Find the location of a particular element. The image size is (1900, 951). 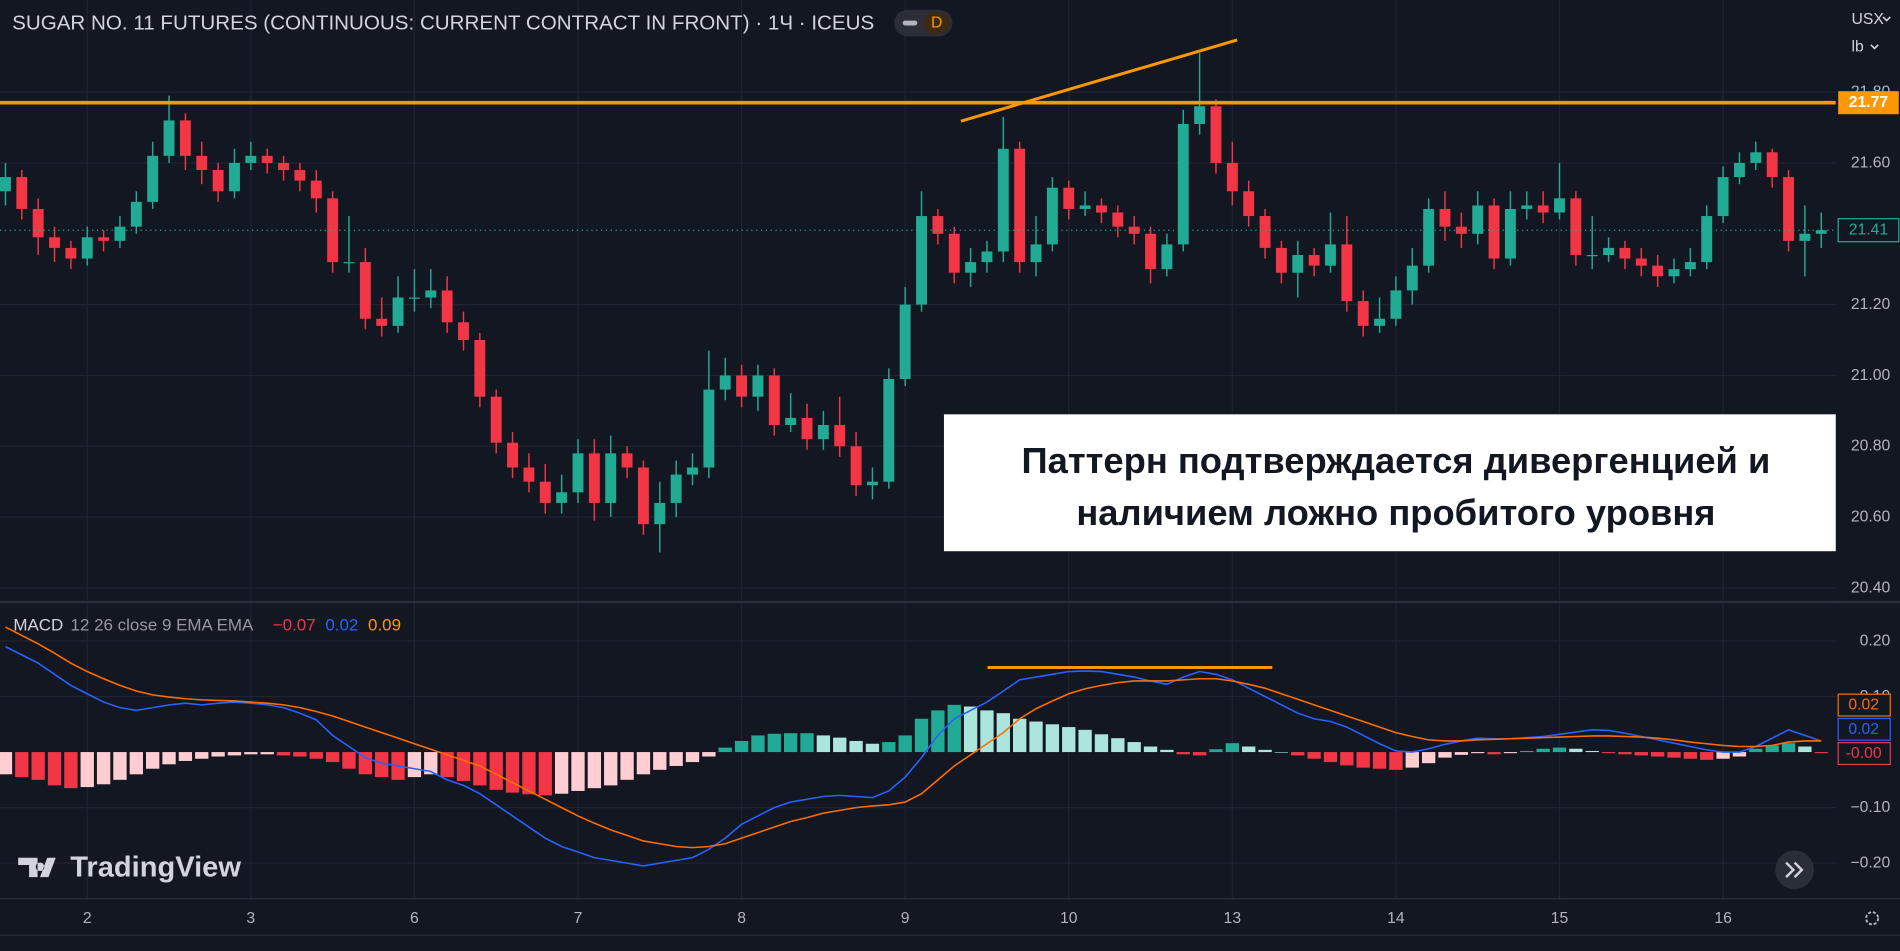

y-tick-label: 20.60 is located at coordinates (1871, 517).